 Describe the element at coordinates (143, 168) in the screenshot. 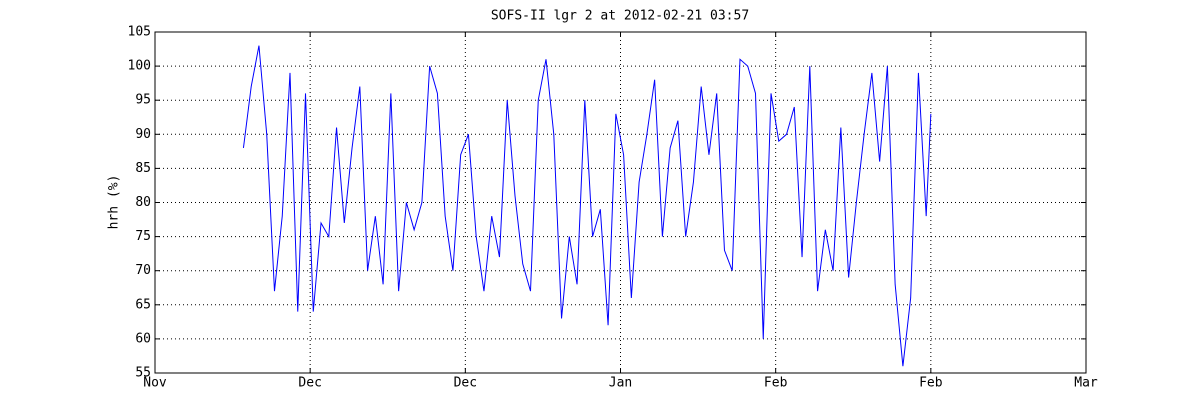

I see `y-tick-label: 85` at that location.